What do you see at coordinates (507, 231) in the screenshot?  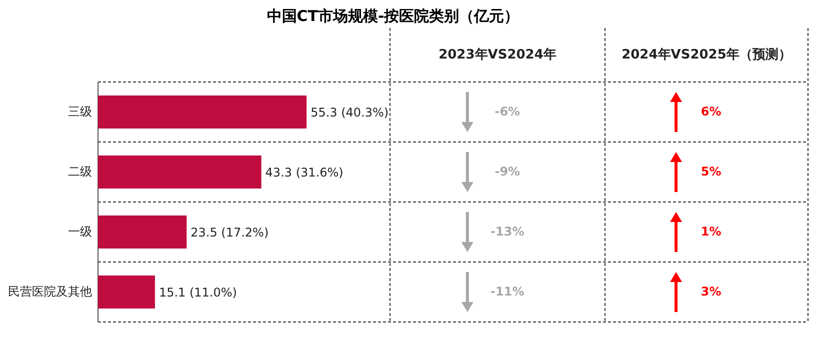 I see `text: -13%` at bounding box center [507, 231].